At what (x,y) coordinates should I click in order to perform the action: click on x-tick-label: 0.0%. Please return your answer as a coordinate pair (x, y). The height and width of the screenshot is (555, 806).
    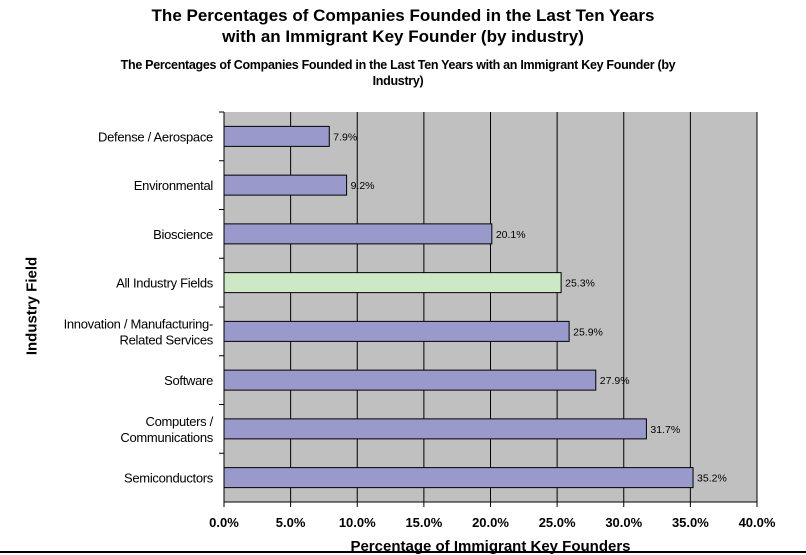
    Looking at the image, I should click on (224, 522).